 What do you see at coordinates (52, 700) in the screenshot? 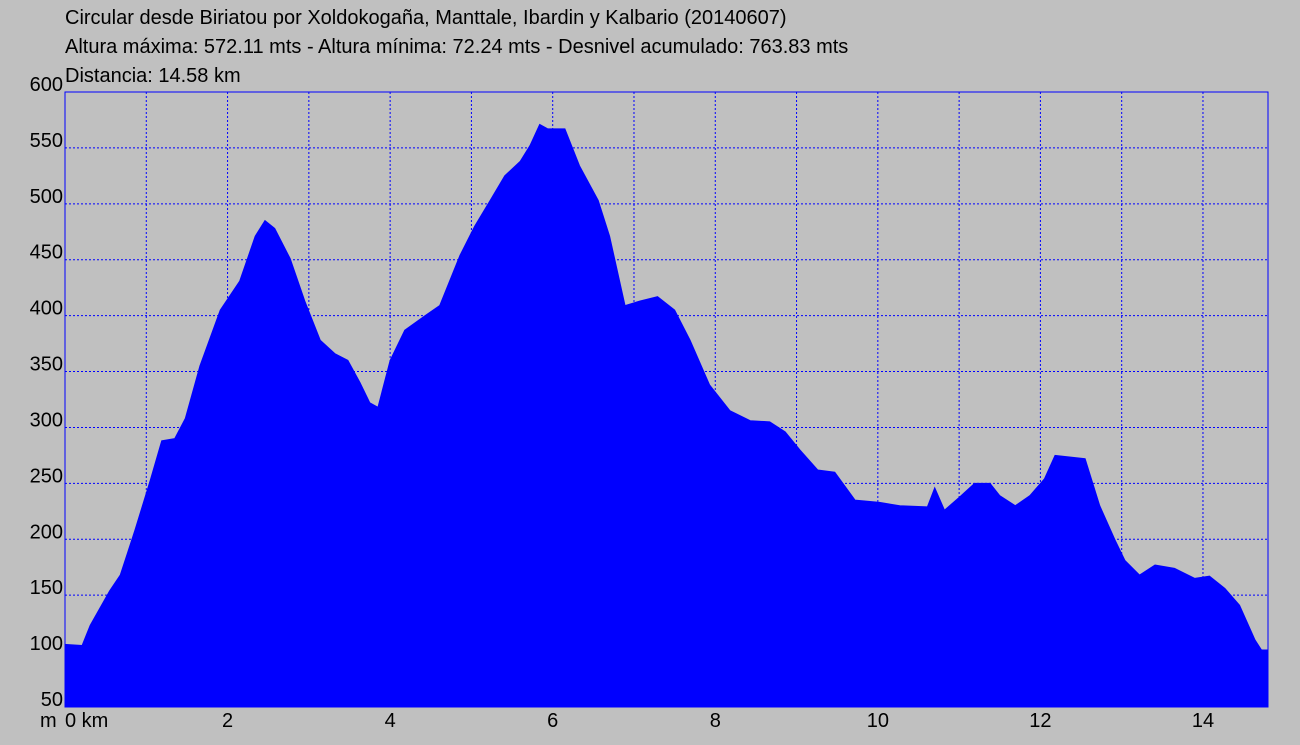
I see `y-tick-label: 50` at bounding box center [52, 700].